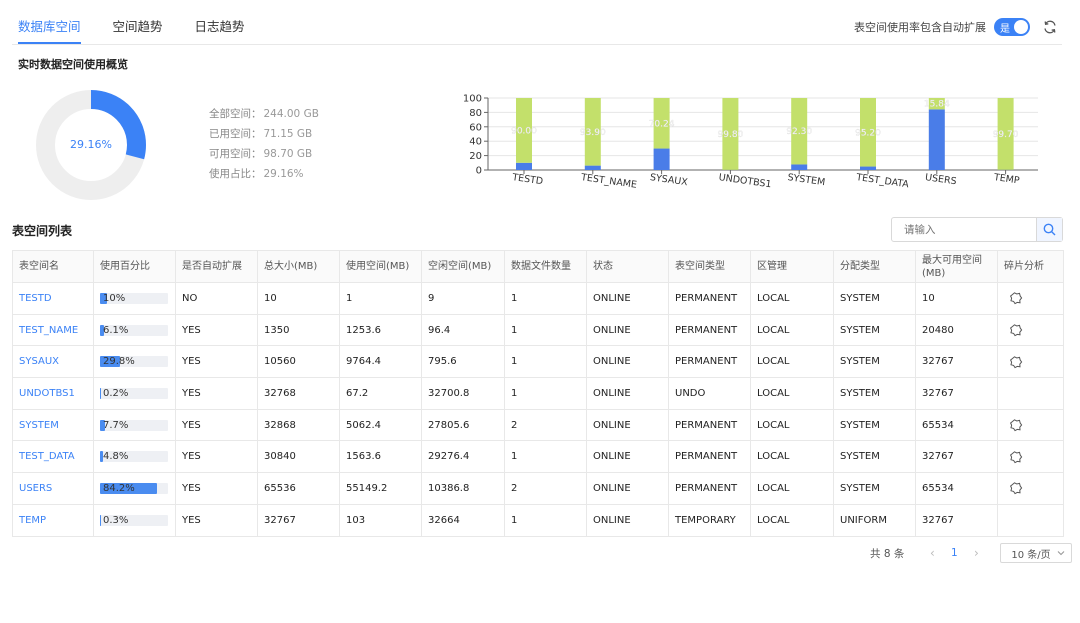 The image size is (1080, 623). I want to click on tablespace-name-link: TESTD, so click(35, 298).